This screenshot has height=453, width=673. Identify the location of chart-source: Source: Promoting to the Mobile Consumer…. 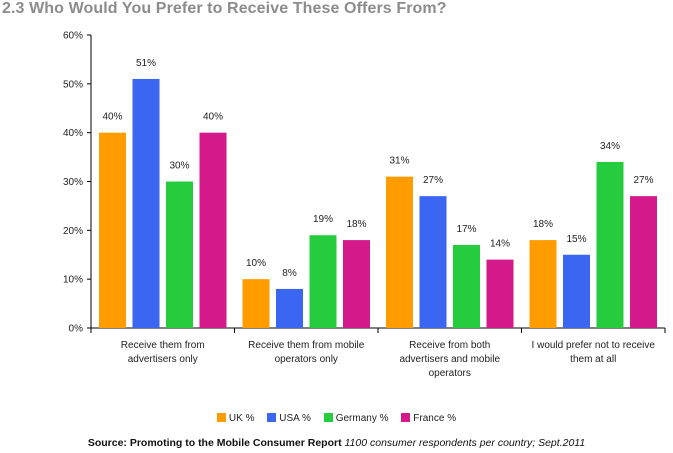
(336, 443).